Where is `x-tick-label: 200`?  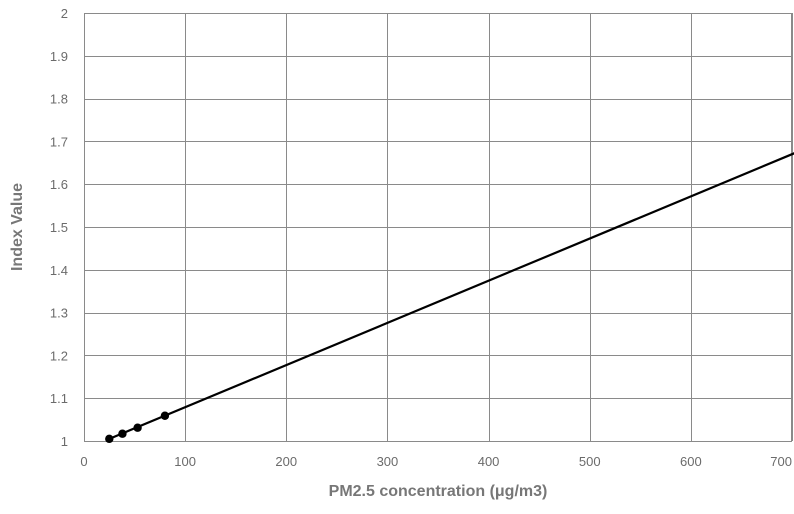 x-tick-label: 200 is located at coordinates (286, 461).